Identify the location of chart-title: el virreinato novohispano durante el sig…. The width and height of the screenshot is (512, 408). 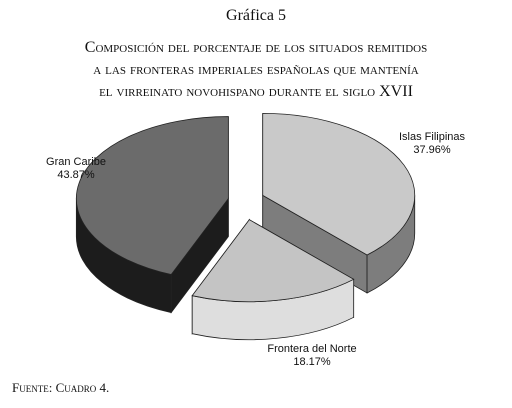
(256, 91).